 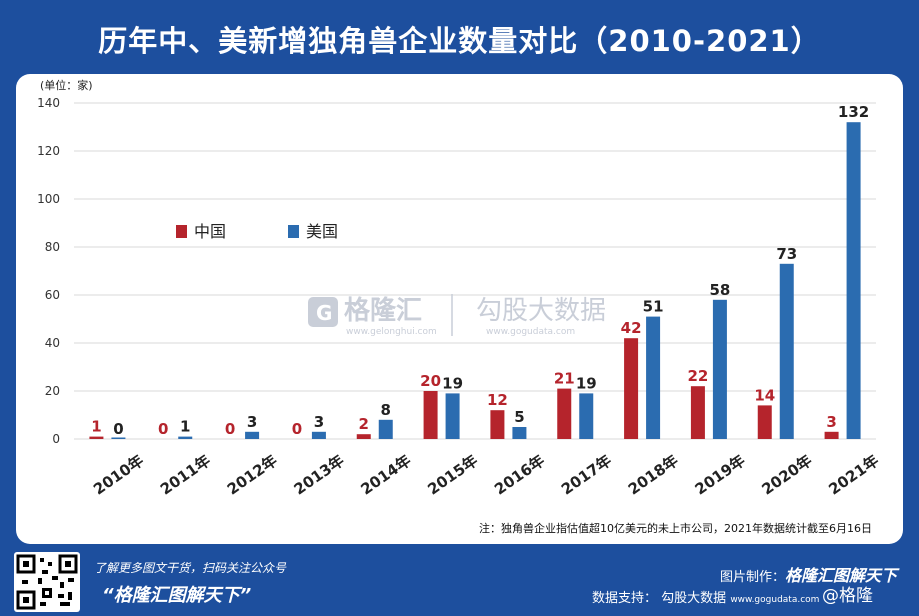 I want to click on x-tick-label: 2010年, so click(x=118, y=474).